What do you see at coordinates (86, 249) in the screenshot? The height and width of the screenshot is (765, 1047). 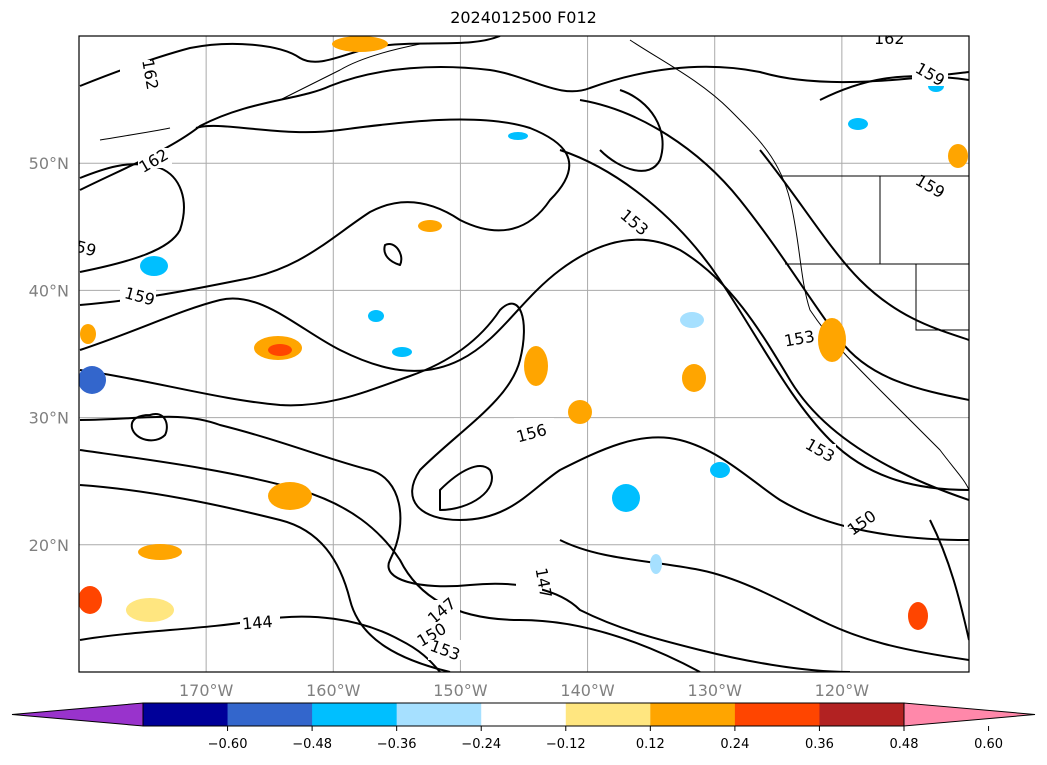 I see `contour-label: 59` at bounding box center [86, 249].